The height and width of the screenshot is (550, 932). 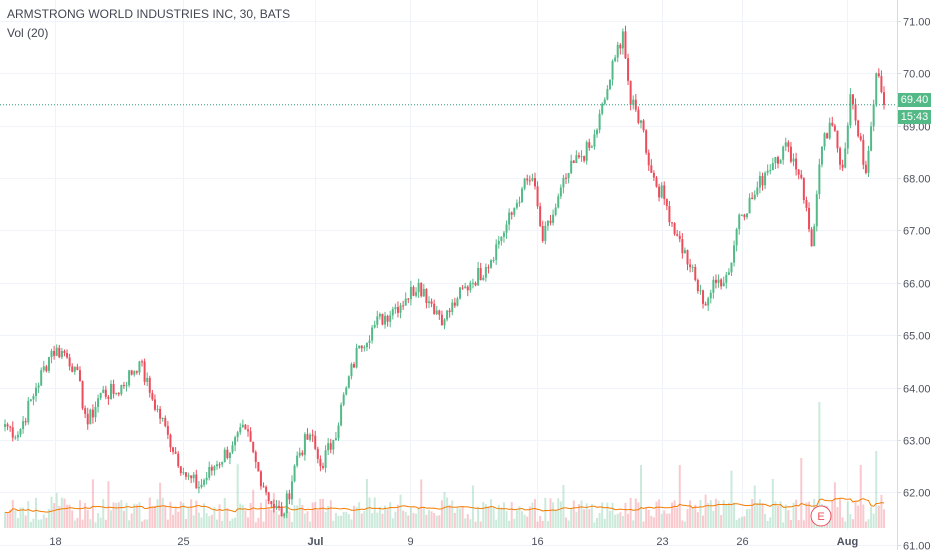 I want to click on chart-title: ARMSTRONG WORLD INDUSTRIES INC, 30, BATS, so click(x=149, y=14).